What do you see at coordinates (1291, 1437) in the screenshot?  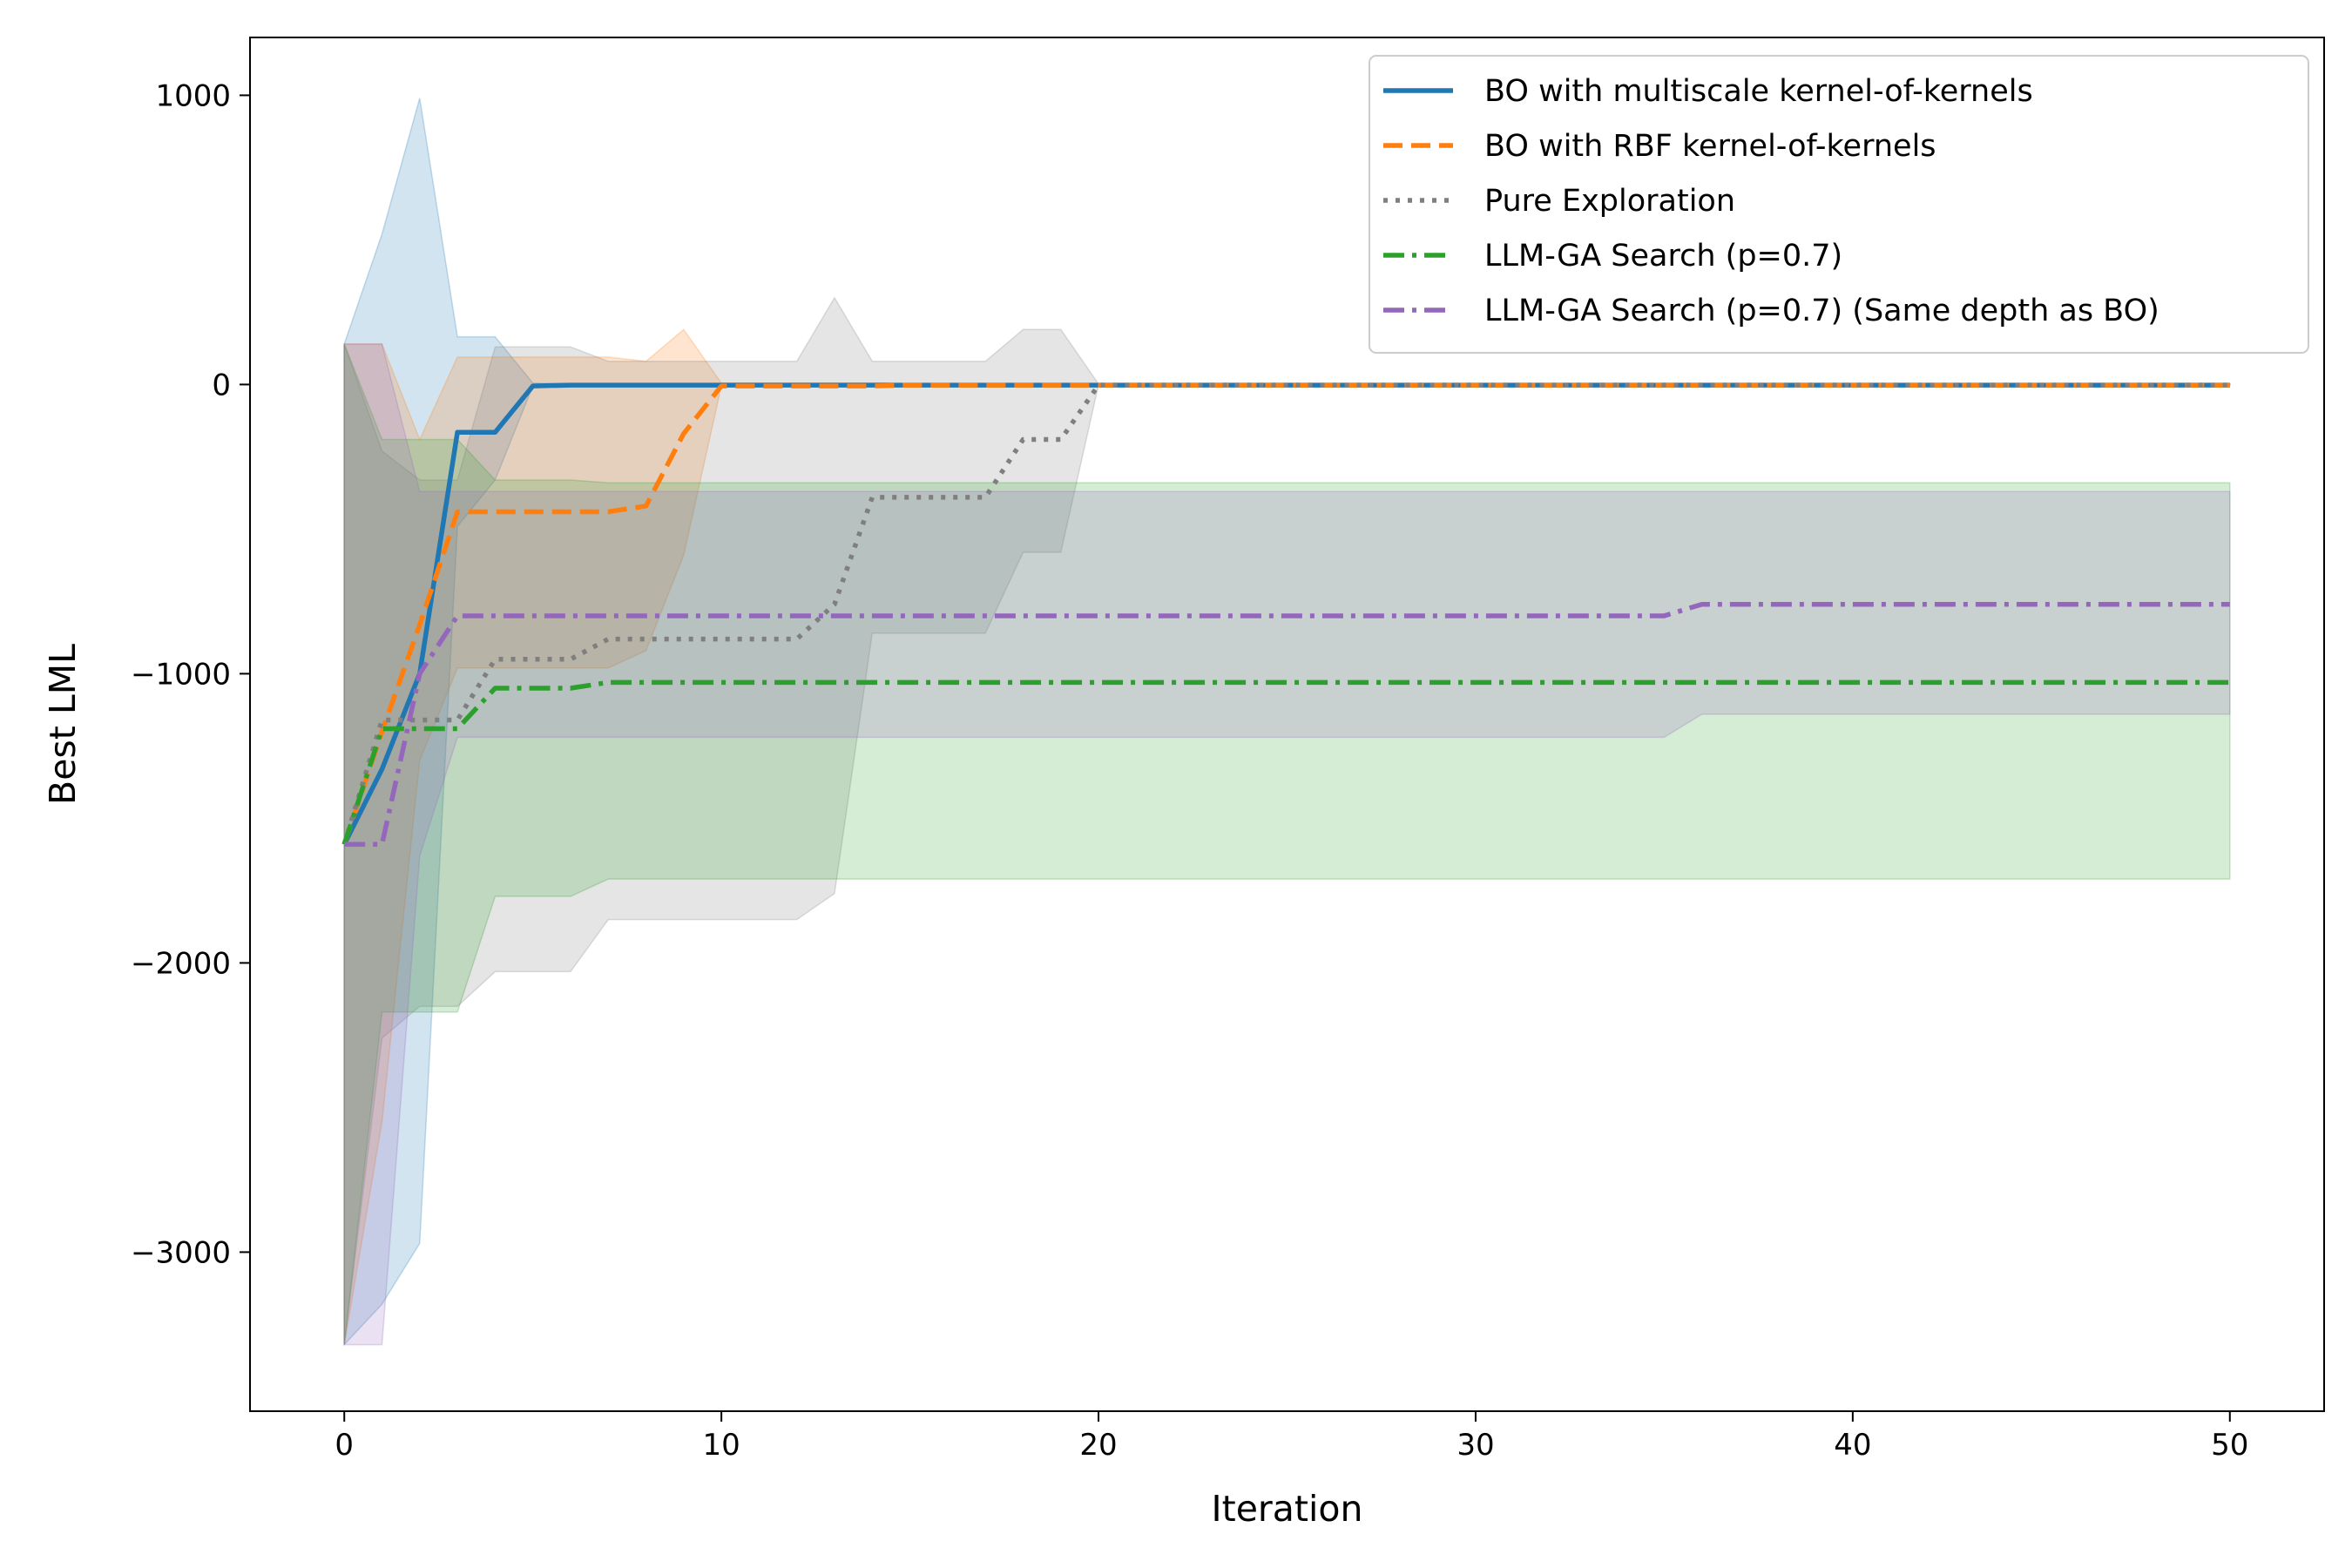 I see `x-axis: 0 10 20 30 40 50` at bounding box center [1291, 1437].